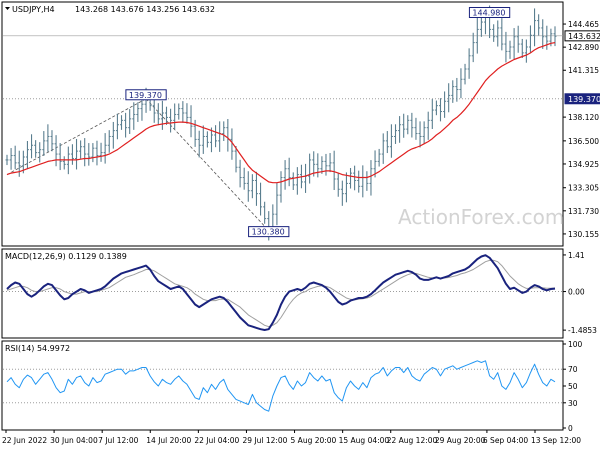 This screenshot has height=454, width=600. Describe the element at coordinates (24, 440) in the screenshot. I see `x-tick-label: 22 Jun 2022` at that location.